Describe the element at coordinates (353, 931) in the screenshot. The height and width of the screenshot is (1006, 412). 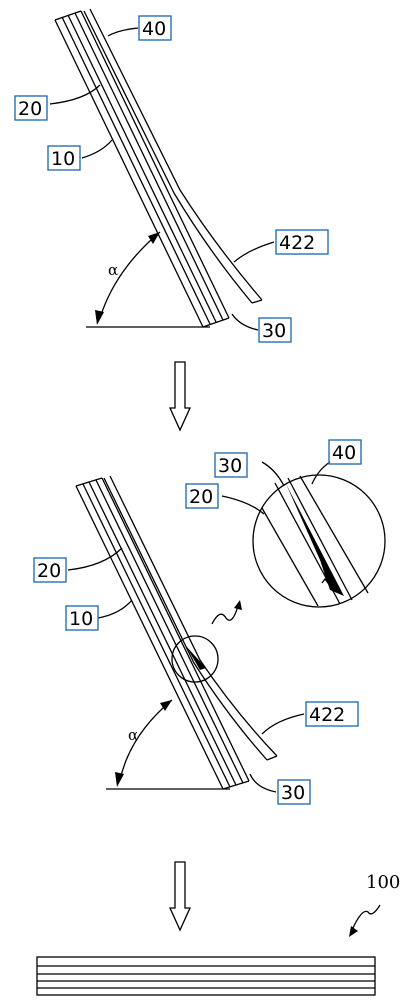
I see `stage3-squiggle-arrowhead` at that location.